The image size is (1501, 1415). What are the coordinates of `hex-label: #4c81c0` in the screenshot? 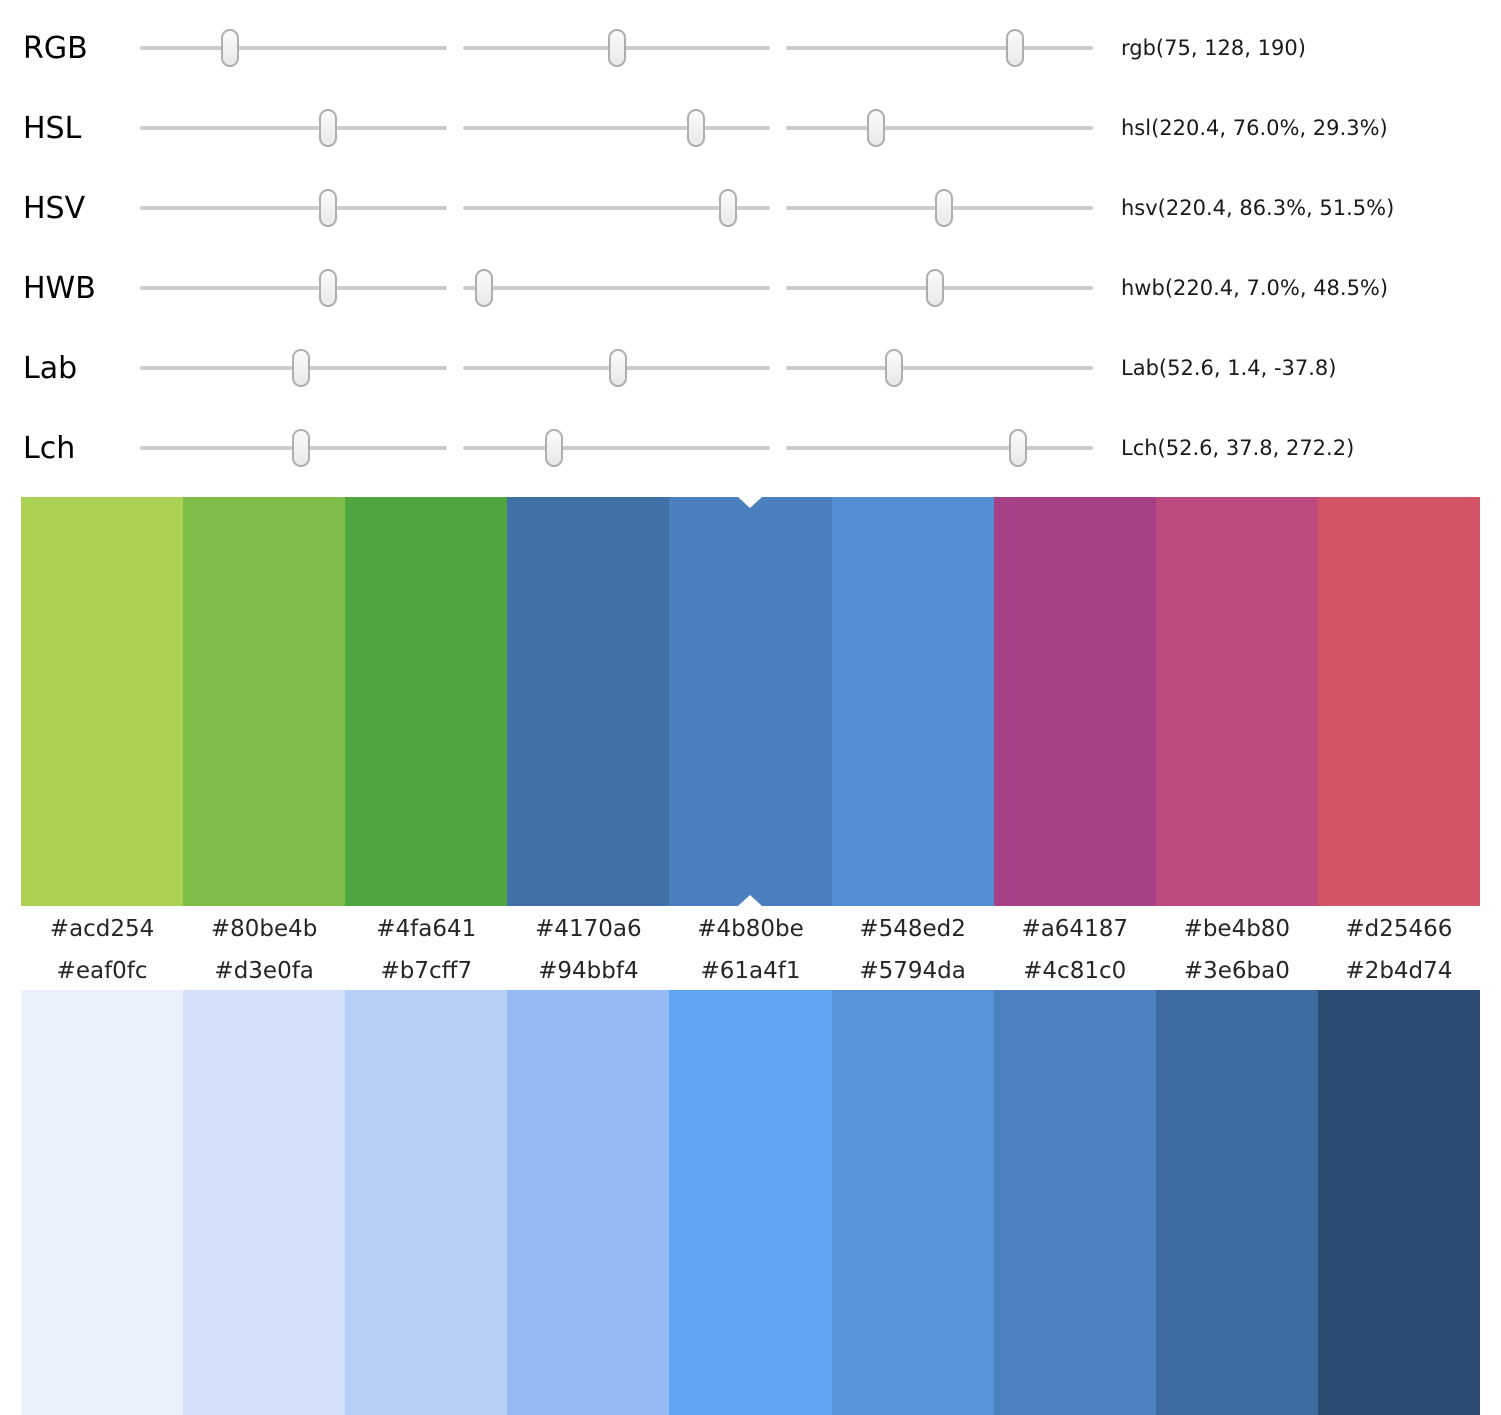 It's located at (1075, 971).